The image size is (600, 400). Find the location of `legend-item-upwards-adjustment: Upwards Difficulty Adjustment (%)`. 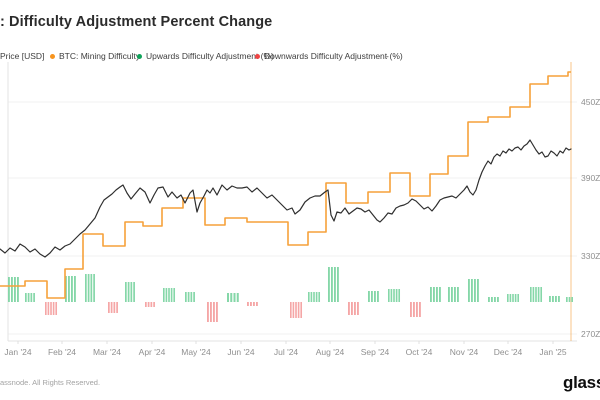

legend-item-upwards-adjustment: Upwards Difficulty Adjustment (%) is located at coordinates (205, 56).